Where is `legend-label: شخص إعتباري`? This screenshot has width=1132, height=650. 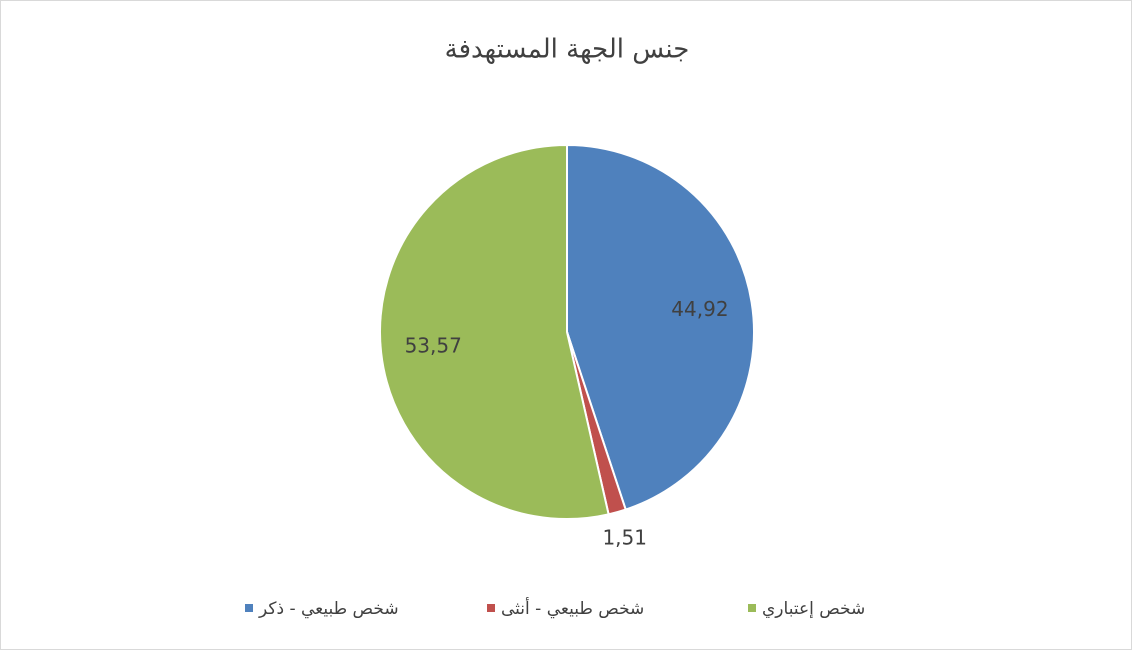
legend-label: شخص إعتباري is located at coordinates (813, 609).